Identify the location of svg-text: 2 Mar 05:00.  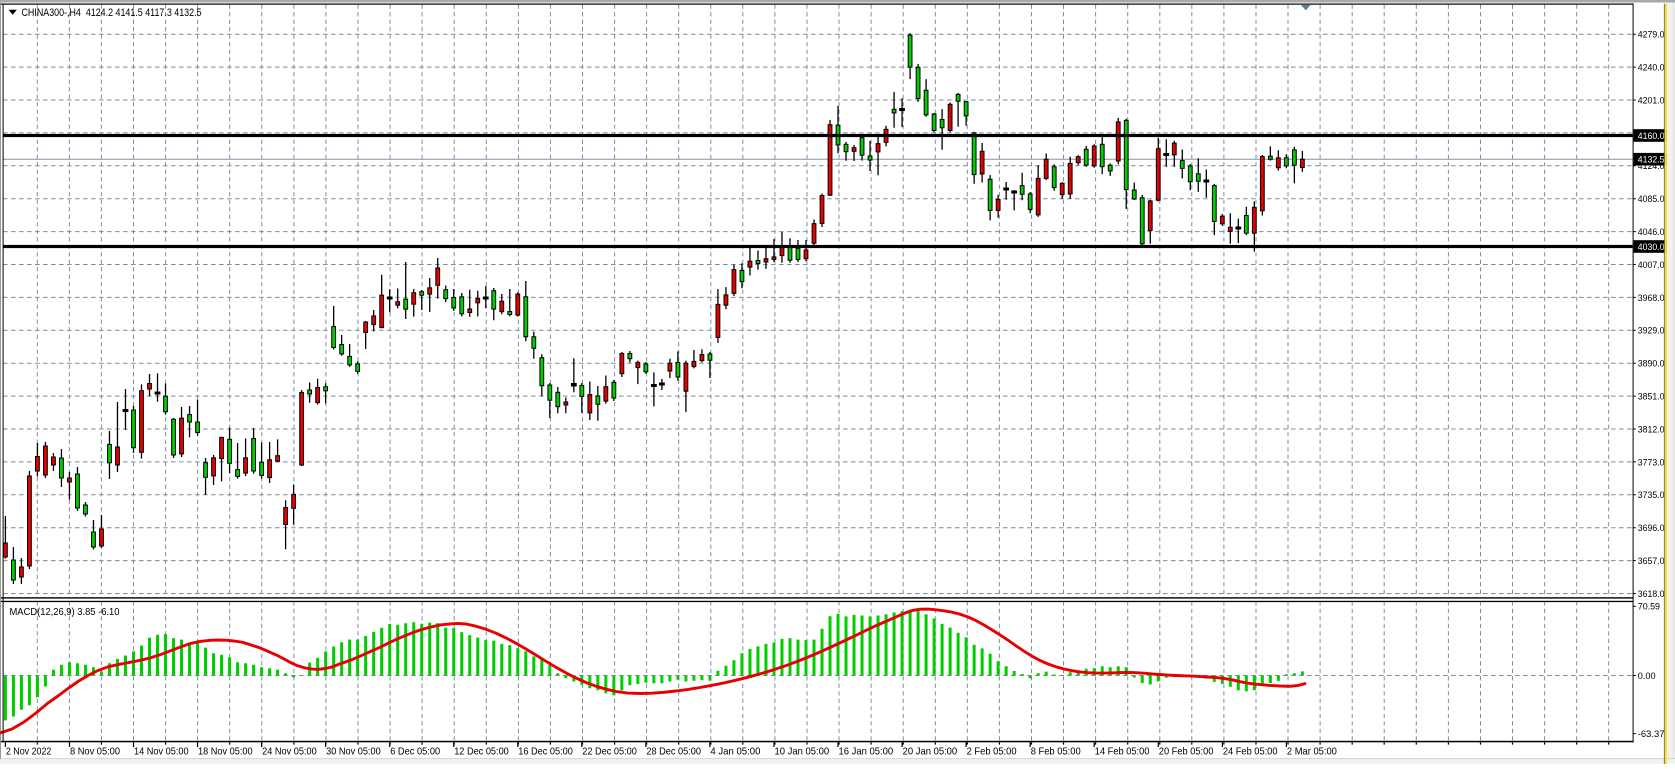
(1312, 751).